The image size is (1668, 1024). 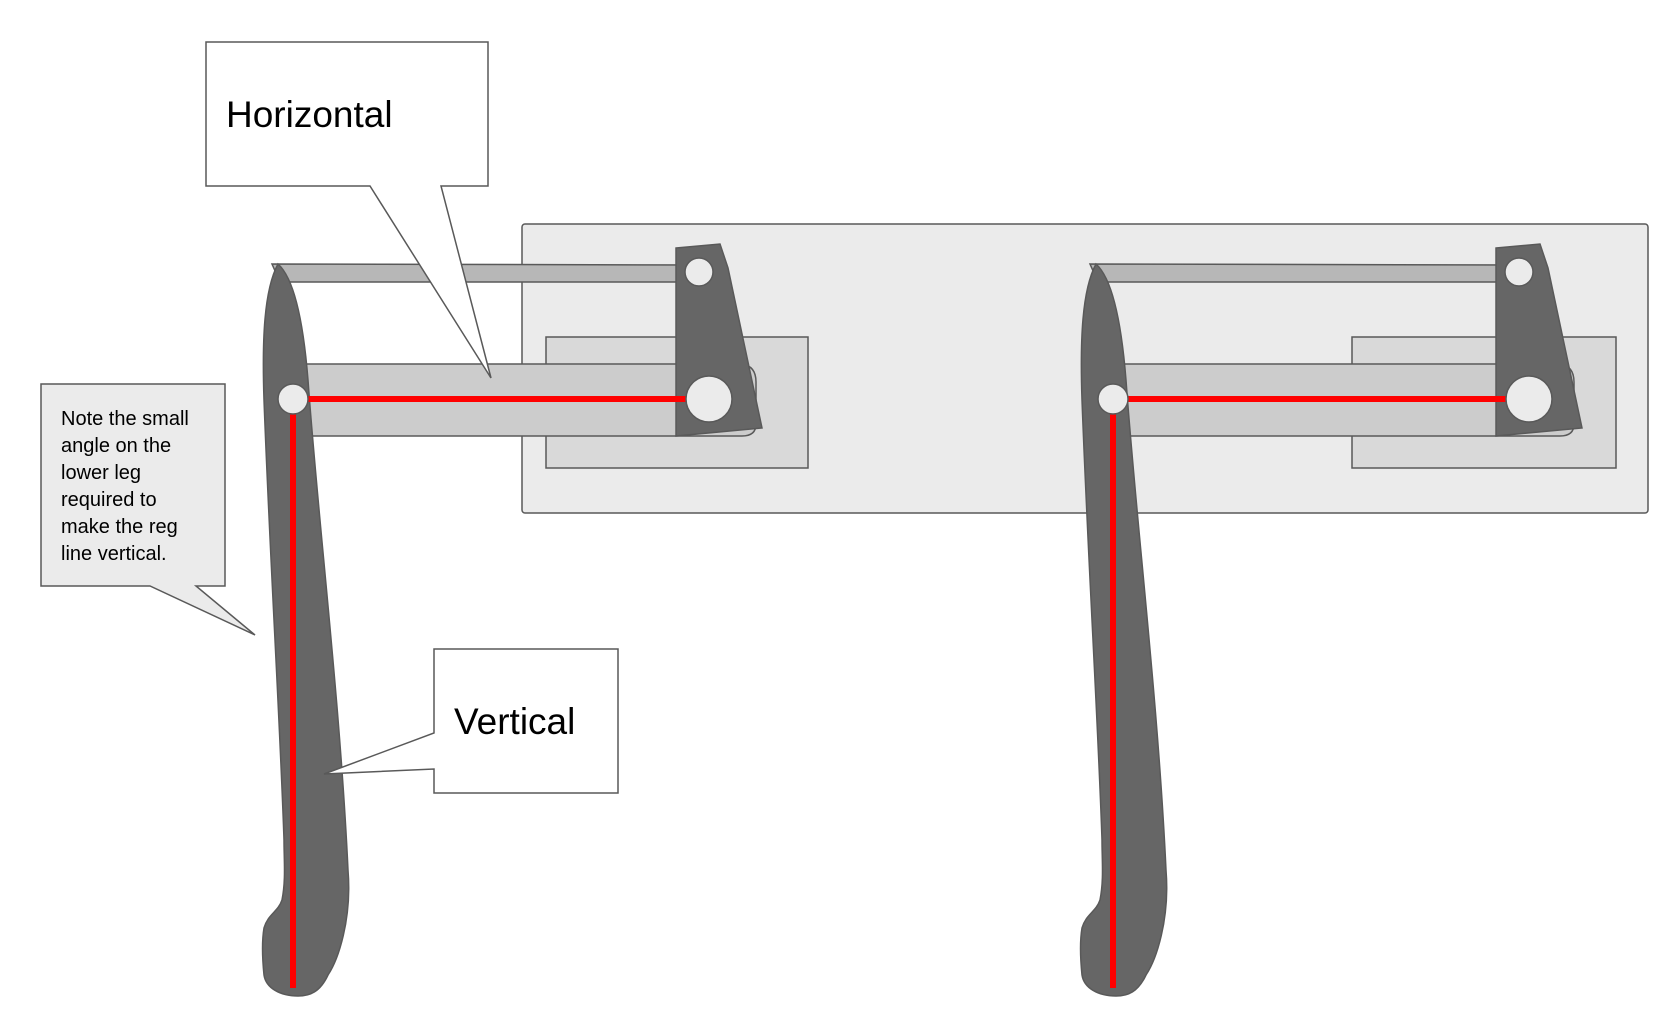 What do you see at coordinates (514, 721) in the screenshot?
I see `vertical-callout-label: Vertical` at bounding box center [514, 721].